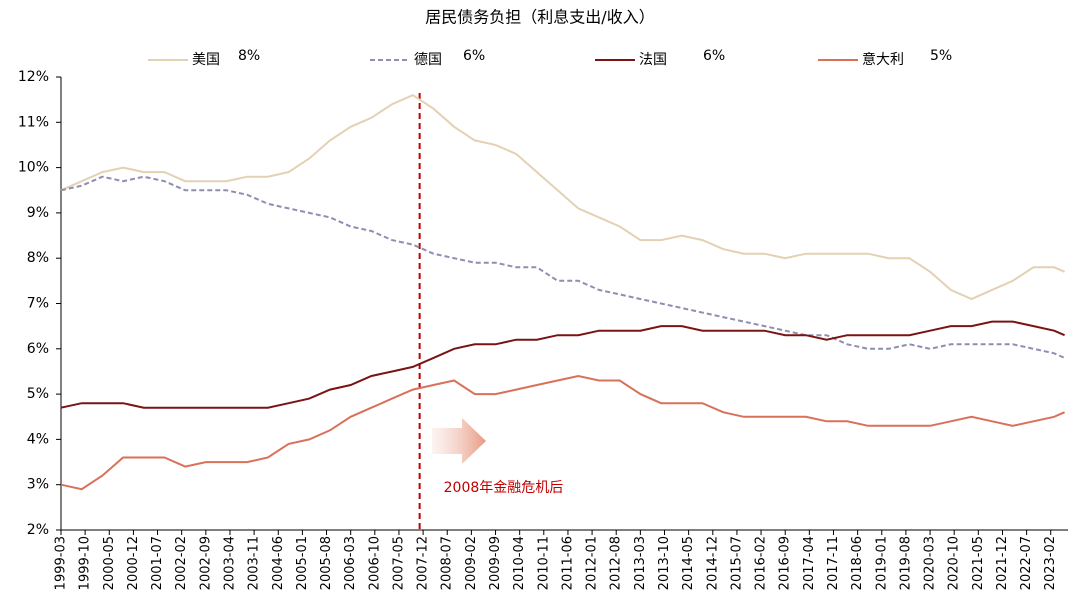 This screenshot has height=616, width=1080. What do you see at coordinates (809, 563) in the screenshot?
I see `x-tick-label: 2017-04` at bounding box center [809, 563].